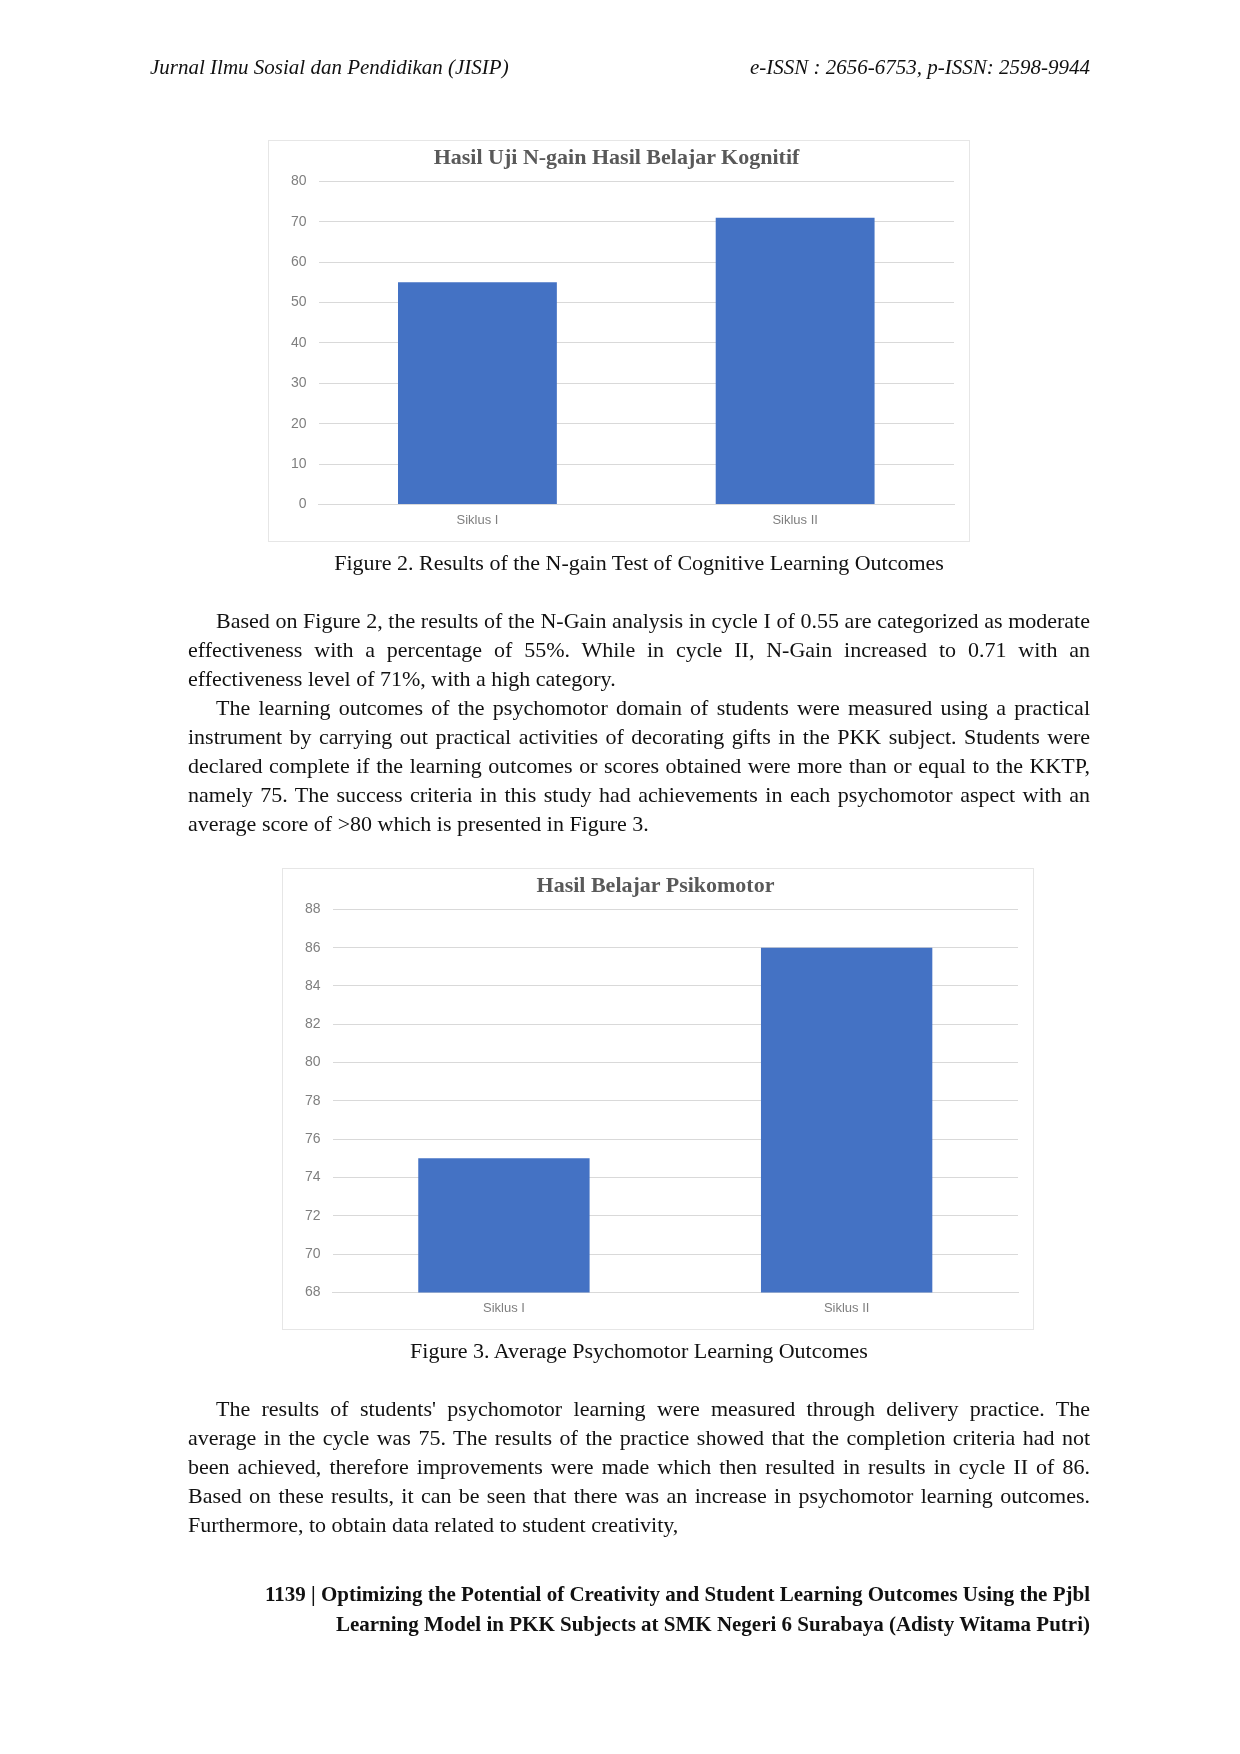 The width and height of the screenshot is (1240, 1754). Describe the element at coordinates (677, 1609) in the screenshot. I see `text: 1139 | Optimizing the Potential of Creativity and Student Learning Outcomes Using the Pjbl Learning Model in PKK Subjects at SMK Negeri 6 Surabaya (Adisty Witama Putri)` at that location.